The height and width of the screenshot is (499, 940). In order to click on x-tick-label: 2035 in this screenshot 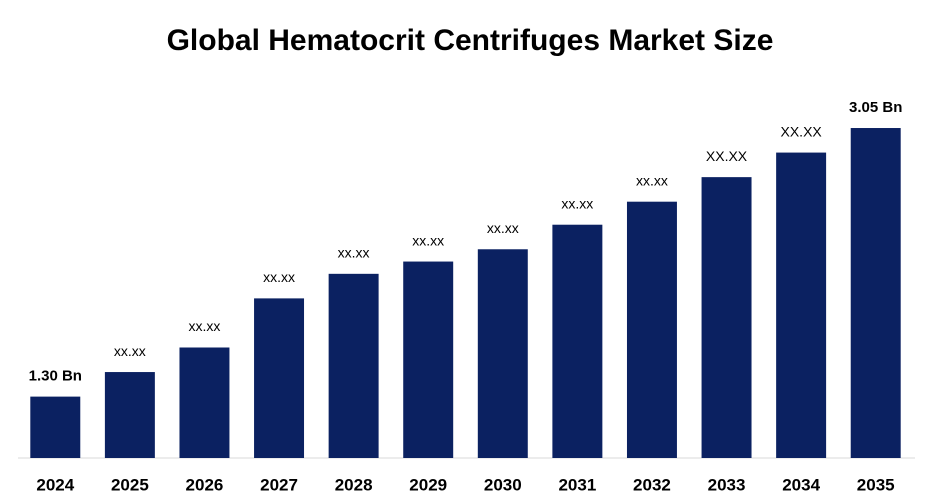, I will do `click(876, 484)`.